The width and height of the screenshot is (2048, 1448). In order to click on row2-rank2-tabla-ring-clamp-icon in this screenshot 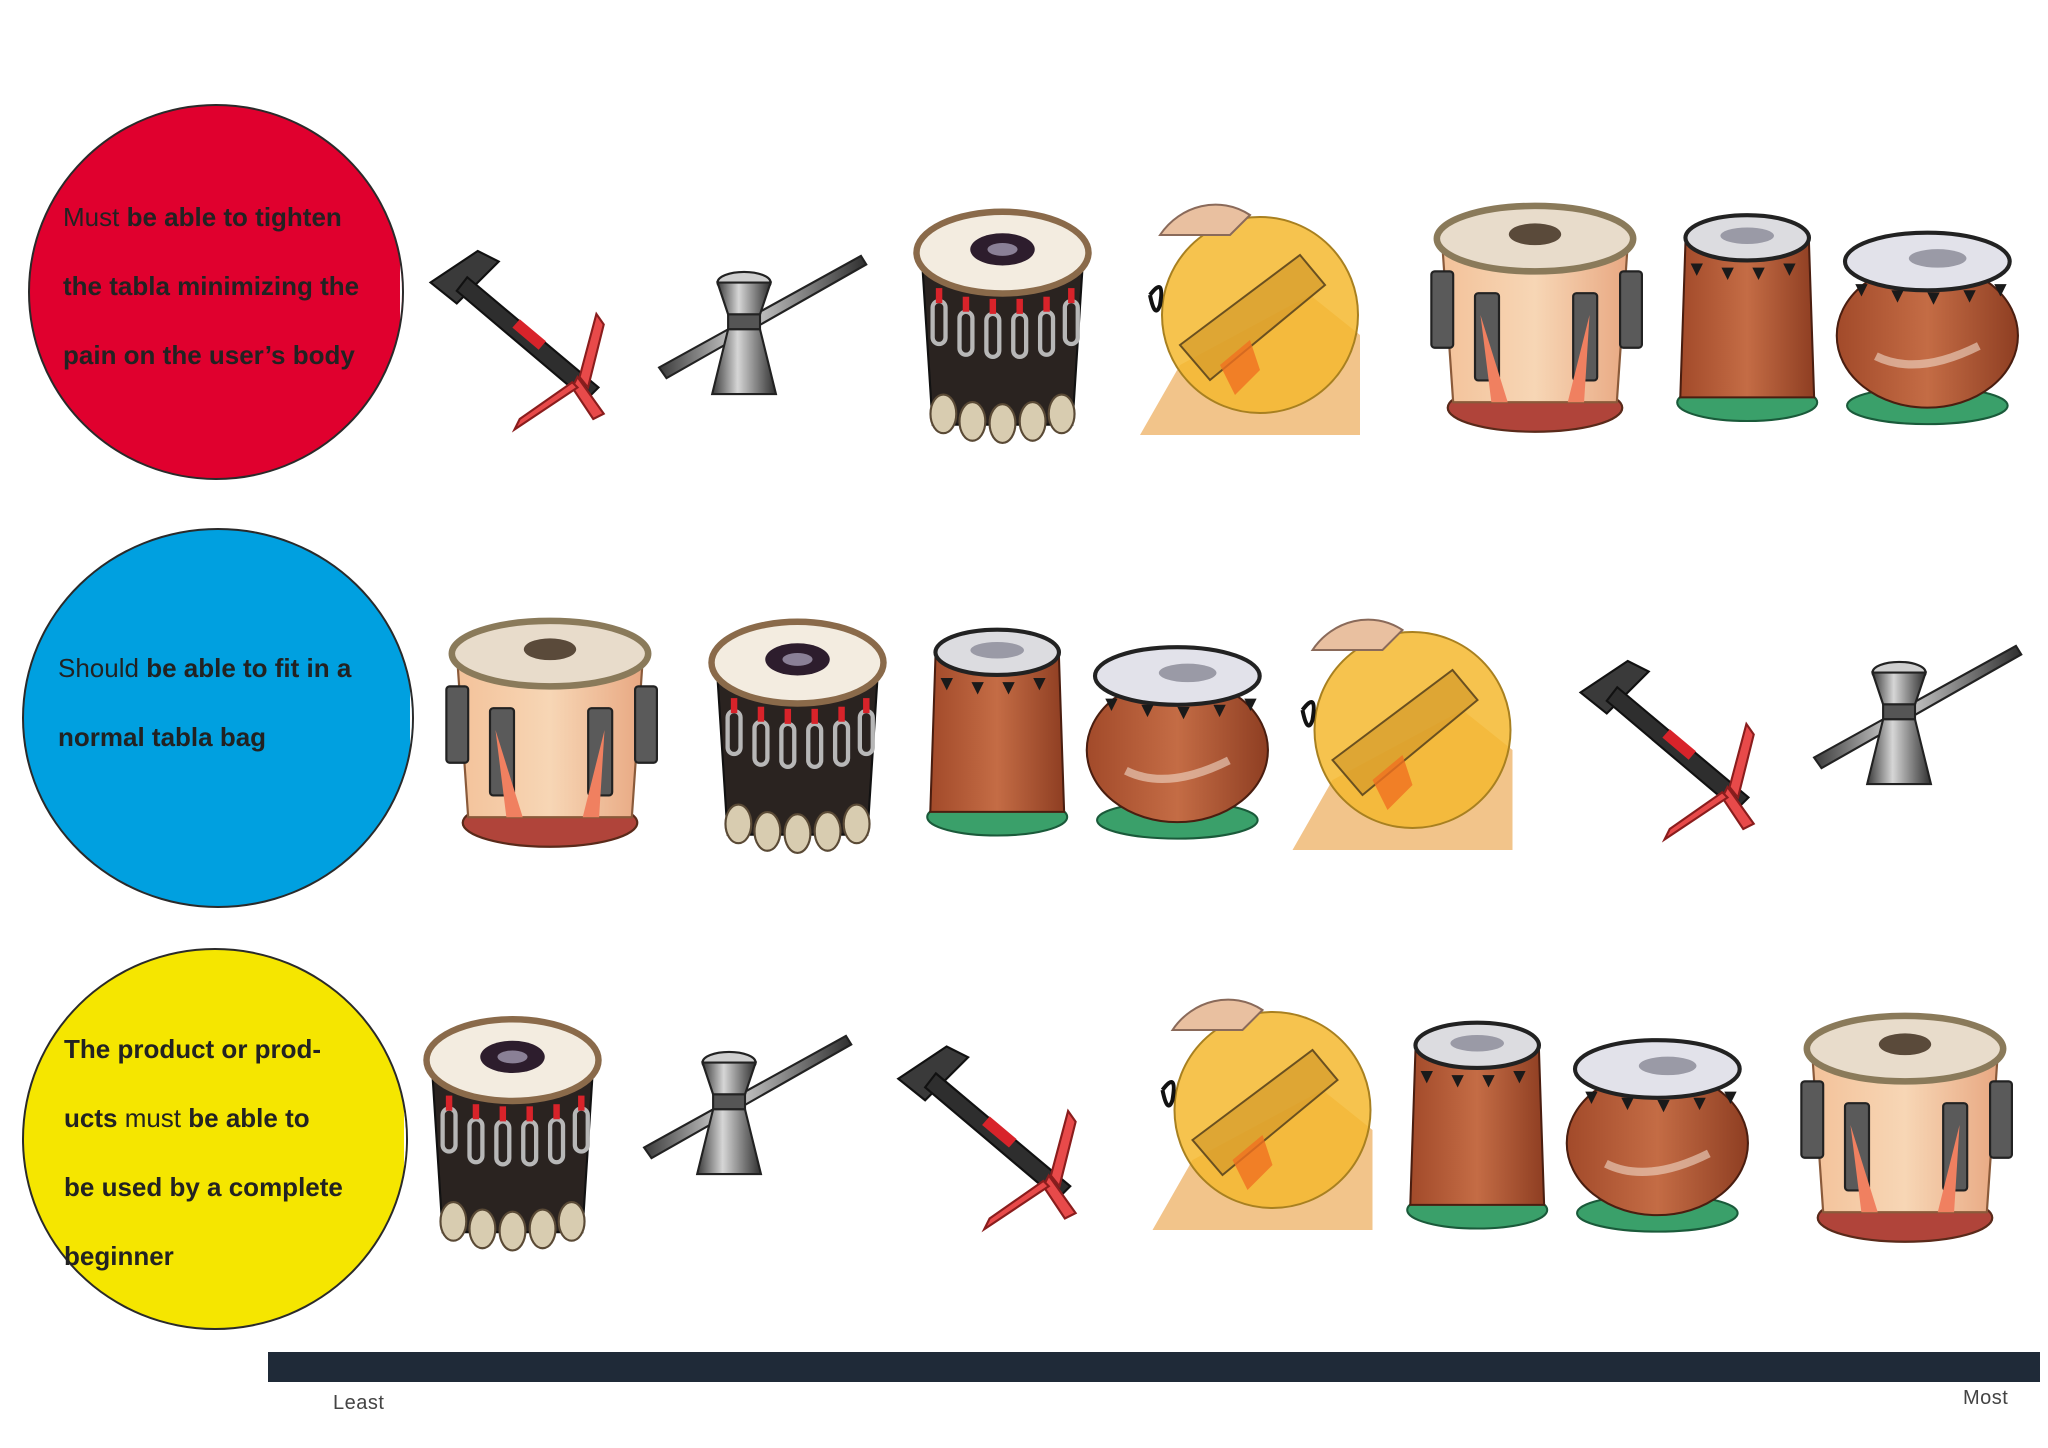, I will do `click(797, 732)`.